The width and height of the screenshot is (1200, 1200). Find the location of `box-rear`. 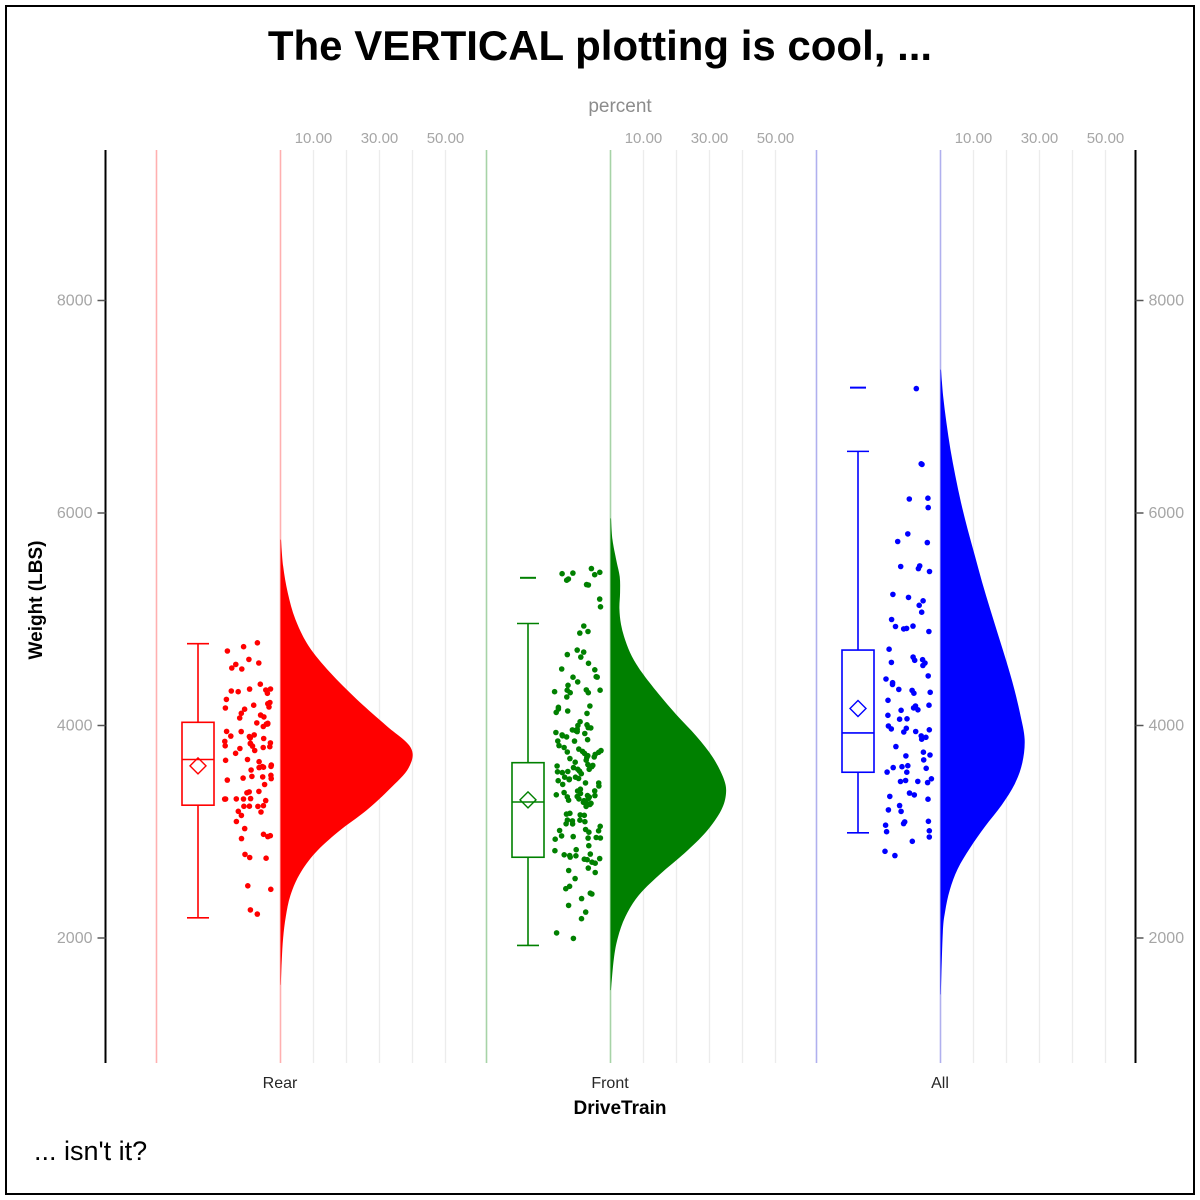

box-rear is located at coordinates (198, 763).